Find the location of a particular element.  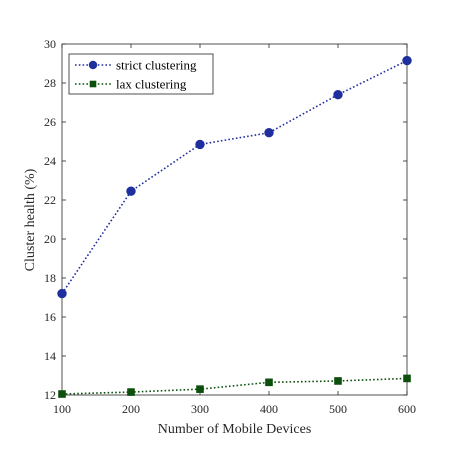

y-tick-label: 30 is located at coordinates (50, 44).